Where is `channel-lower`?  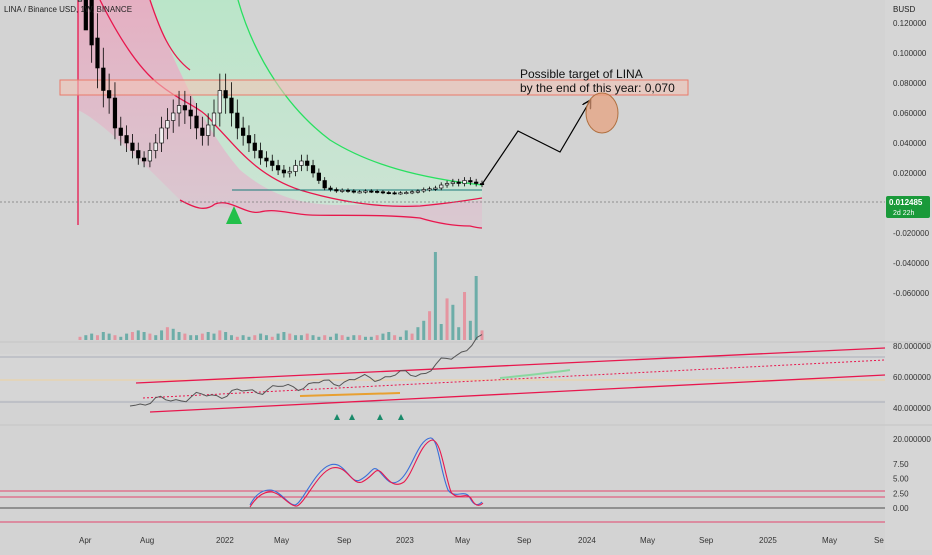 channel-lower is located at coordinates (517, 393).